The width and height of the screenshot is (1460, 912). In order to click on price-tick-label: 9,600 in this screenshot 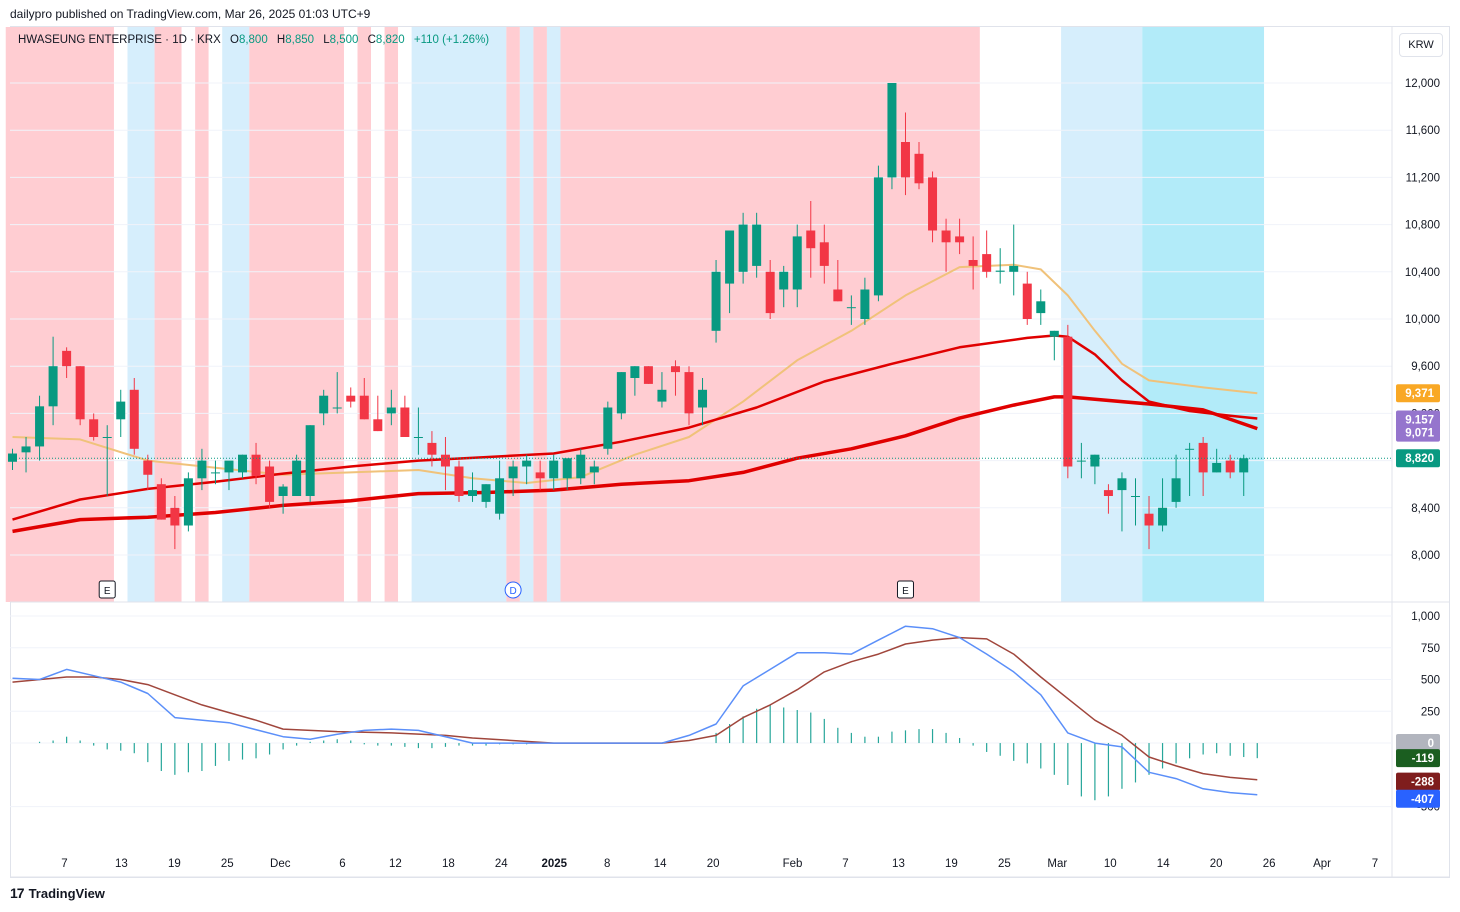, I will do `click(1425, 367)`.